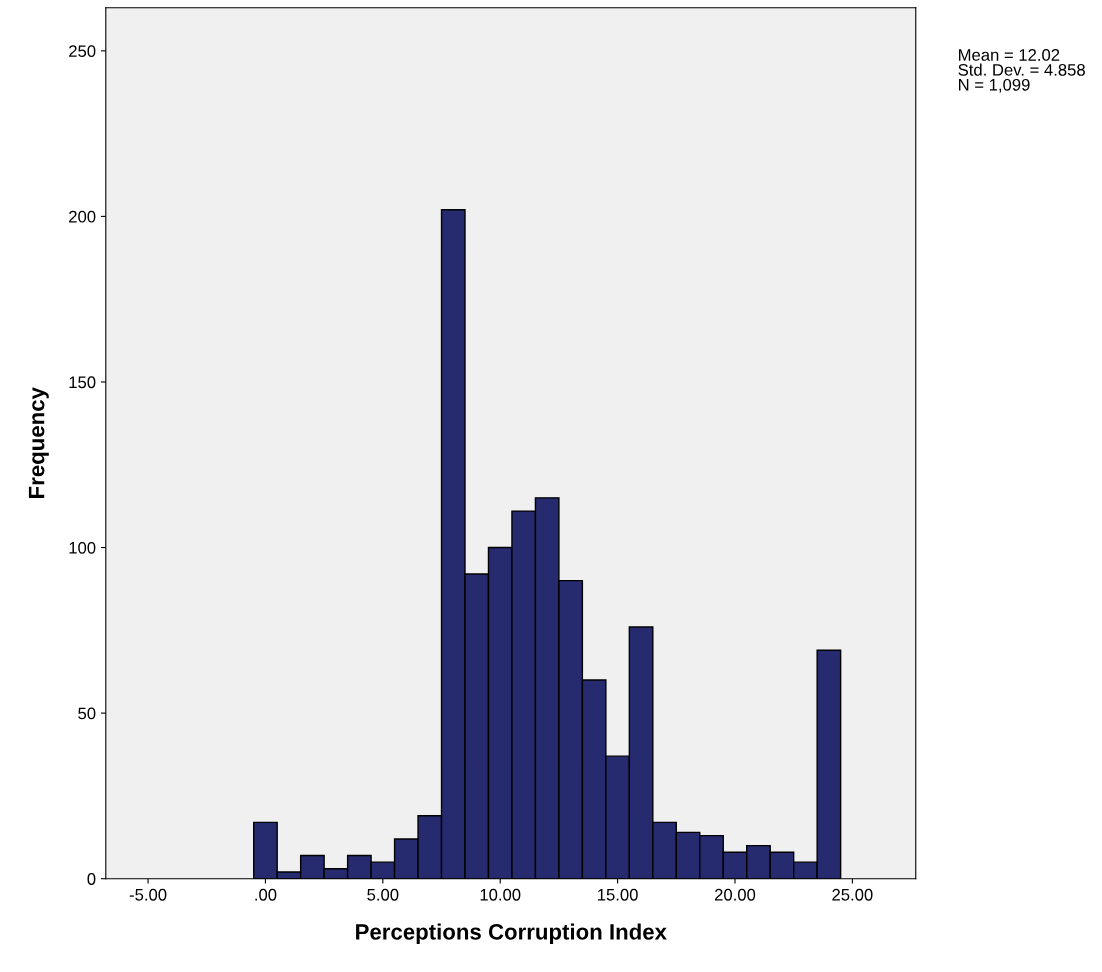 This screenshot has height=972, width=1102. Describe the element at coordinates (1021, 71) in the screenshot. I see `text: Mean = 12.02 Std. Dev. = 4.858 N = 1,099` at that location.